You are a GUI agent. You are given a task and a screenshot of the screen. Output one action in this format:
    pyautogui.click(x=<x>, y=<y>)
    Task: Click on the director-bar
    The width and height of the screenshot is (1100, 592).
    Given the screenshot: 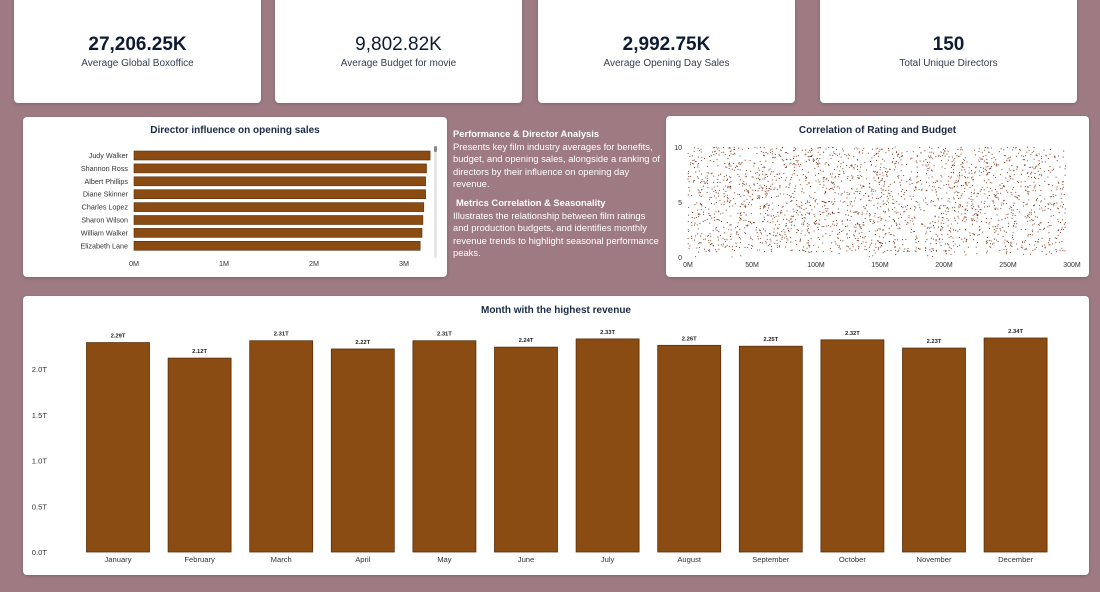 What is the action you would take?
    pyautogui.click(x=282, y=155)
    